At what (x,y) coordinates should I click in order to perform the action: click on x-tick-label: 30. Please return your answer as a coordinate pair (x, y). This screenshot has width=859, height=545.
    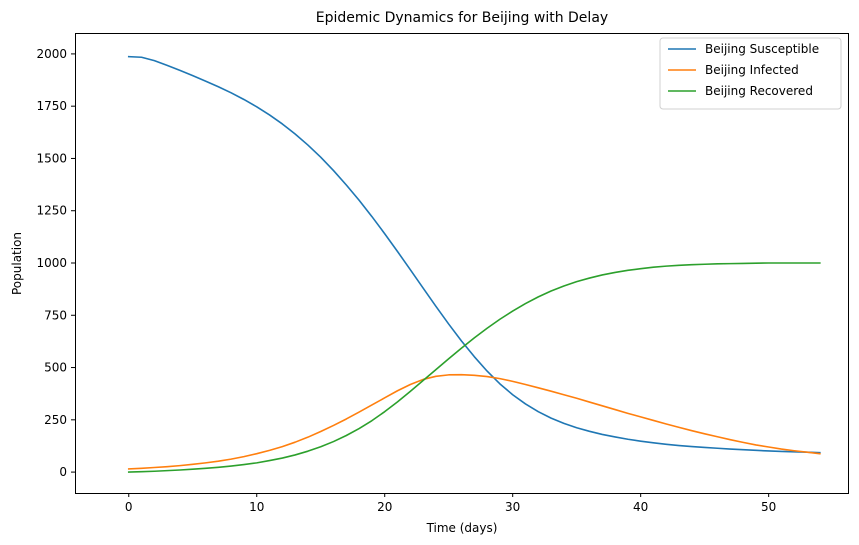
    Looking at the image, I should click on (512, 507).